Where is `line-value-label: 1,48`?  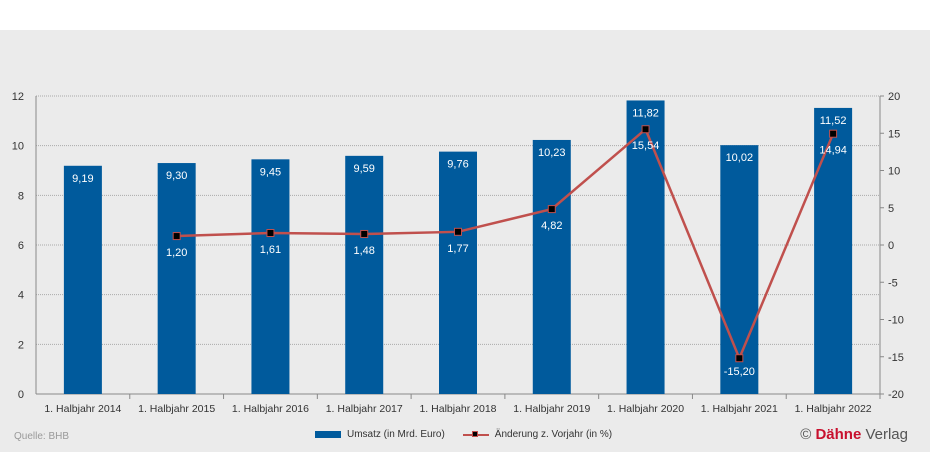 line-value-label: 1,48 is located at coordinates (364, 251).